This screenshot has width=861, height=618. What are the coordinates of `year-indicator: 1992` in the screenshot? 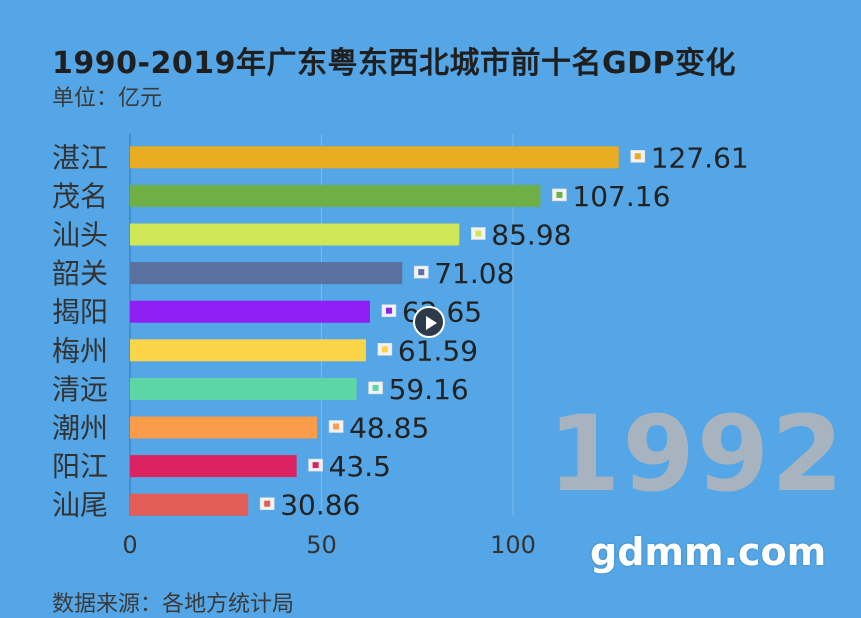 It's located at (697, 454).